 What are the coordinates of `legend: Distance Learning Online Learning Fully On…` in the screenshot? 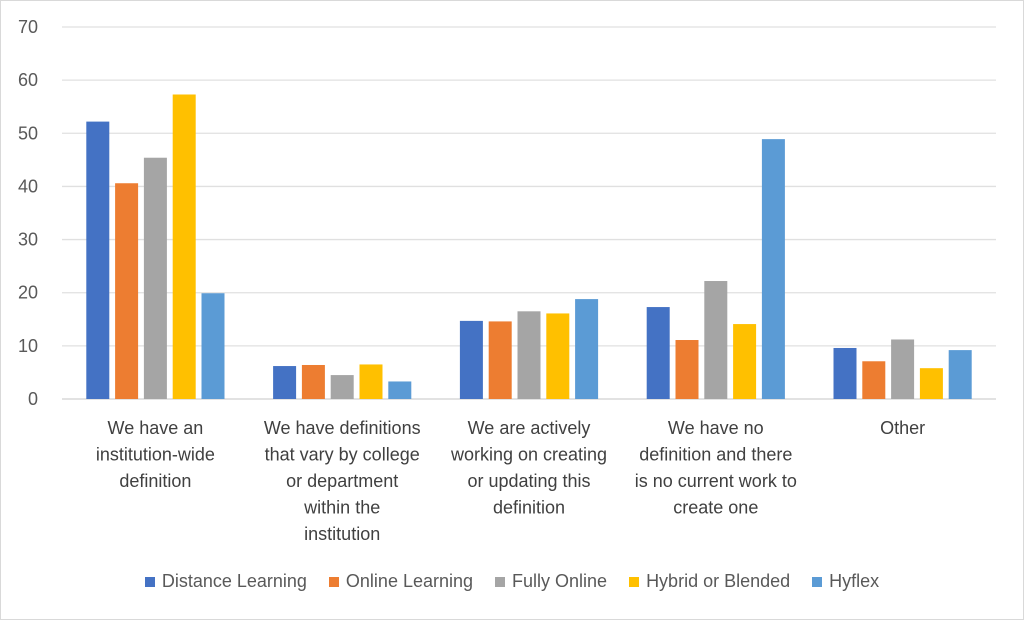 It's located at (512, 581).